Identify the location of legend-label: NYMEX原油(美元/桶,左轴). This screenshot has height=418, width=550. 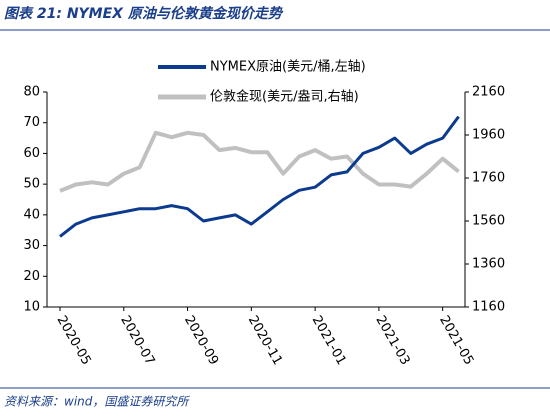
(288, 67).